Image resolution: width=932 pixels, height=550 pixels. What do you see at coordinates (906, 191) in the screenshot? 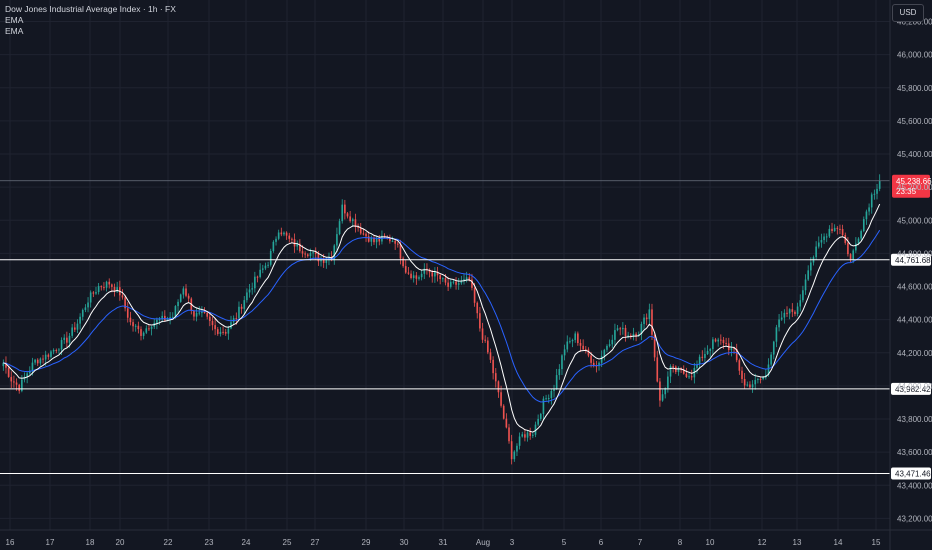
I see `countdown-label: 23:35` at bounding box center [906, 191].